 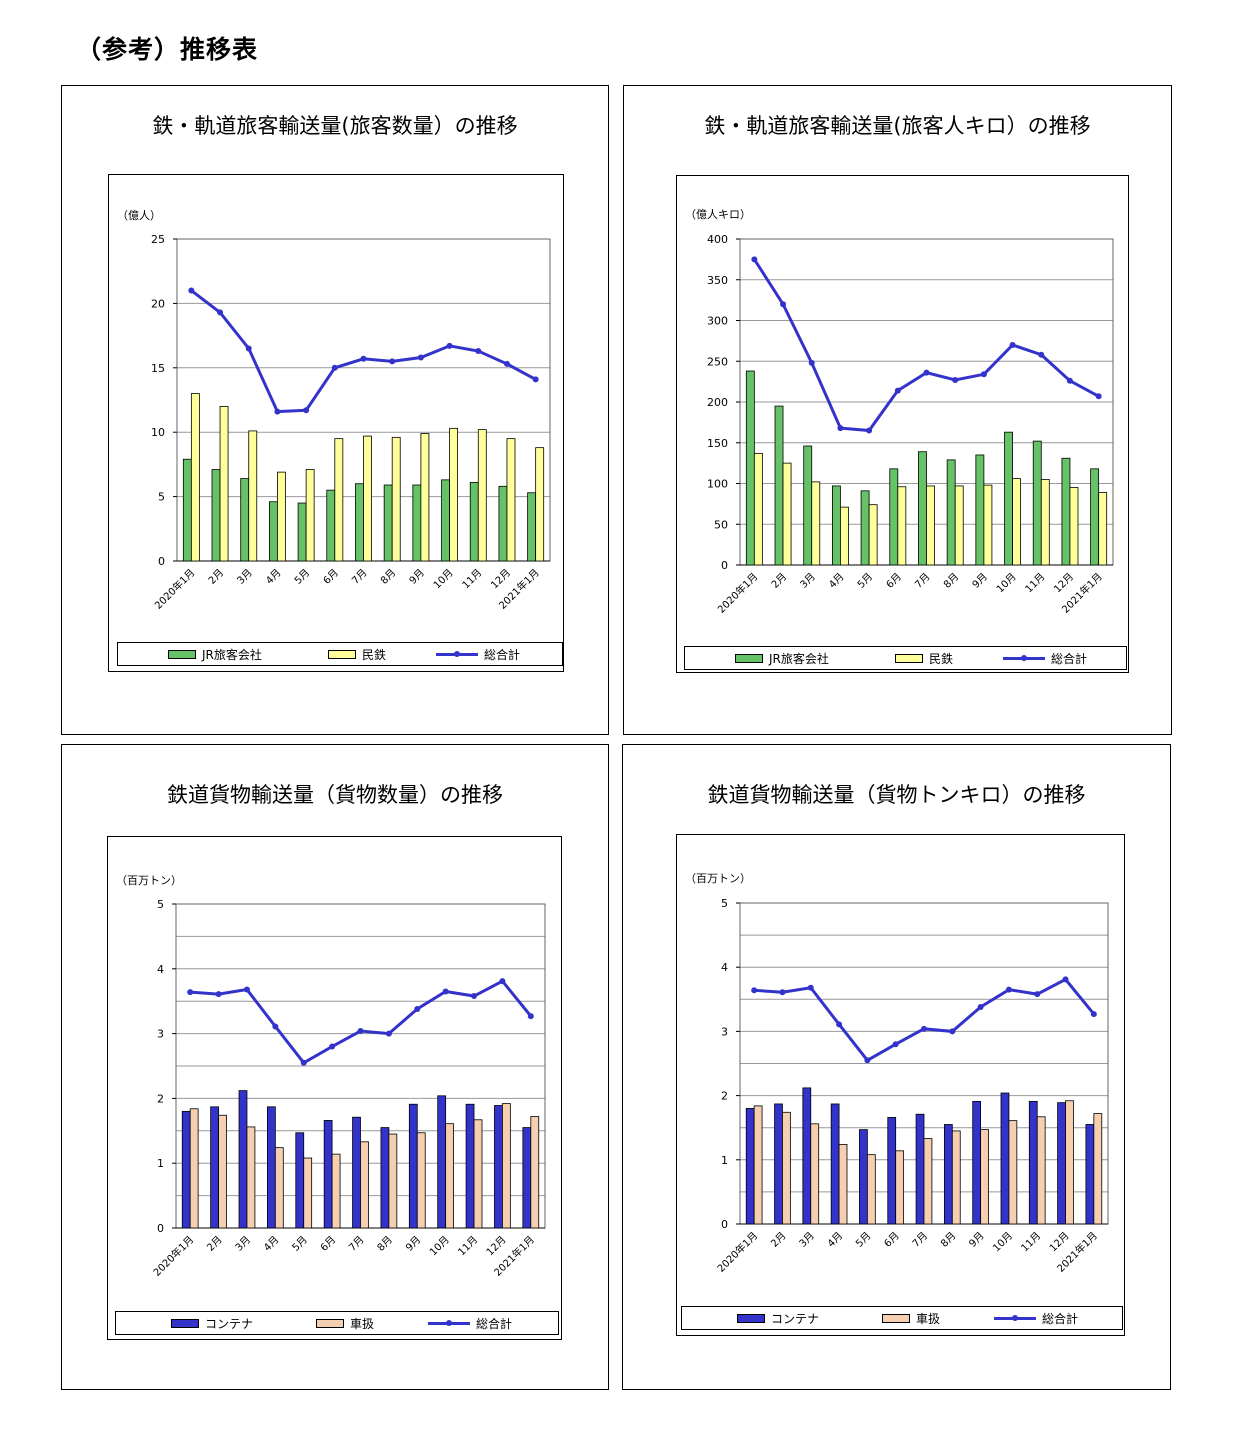 What do you see at coordinates (717, 484) in the screenshot?
I see `y-tick-label: 100` at bounding box center [717, 484].